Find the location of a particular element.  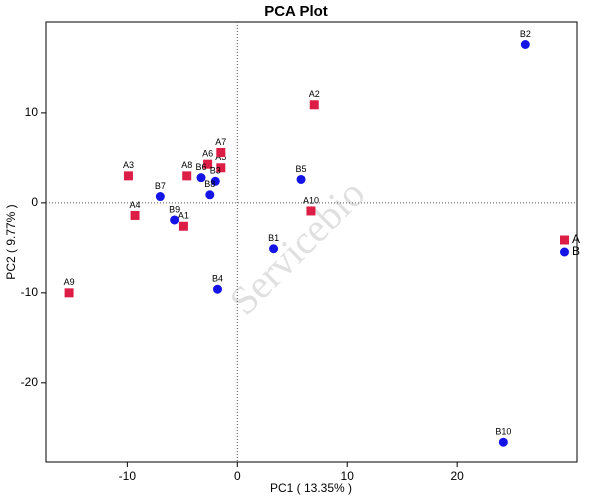

point-label: A7 is located at coordinates (220, 142).